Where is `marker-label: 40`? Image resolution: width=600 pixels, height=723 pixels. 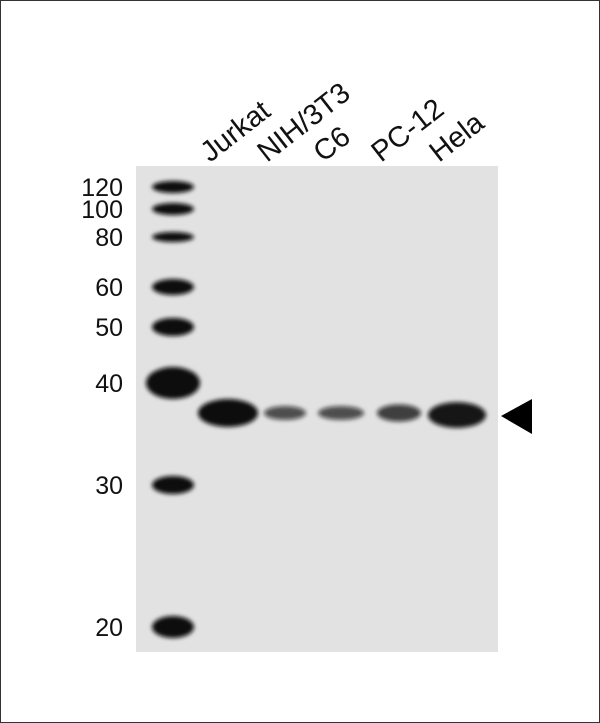
marker-label: 40 is located at coordinates (109, 384).